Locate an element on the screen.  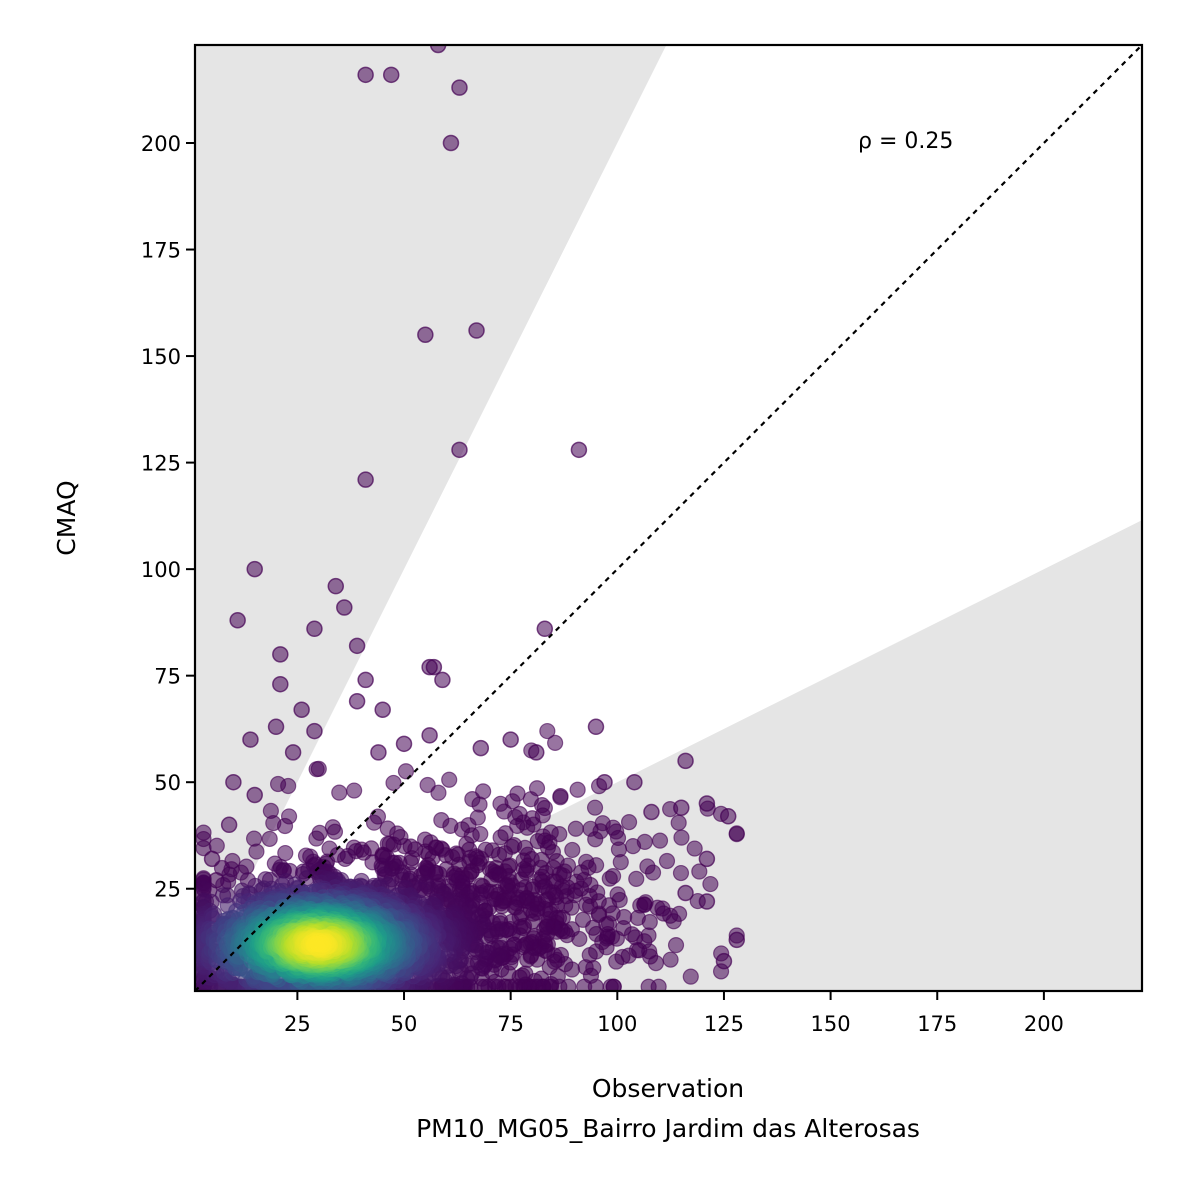
y-axis-ticks: 25 50 75 100 125 150 175 200 is located at coordinates (168, 517).